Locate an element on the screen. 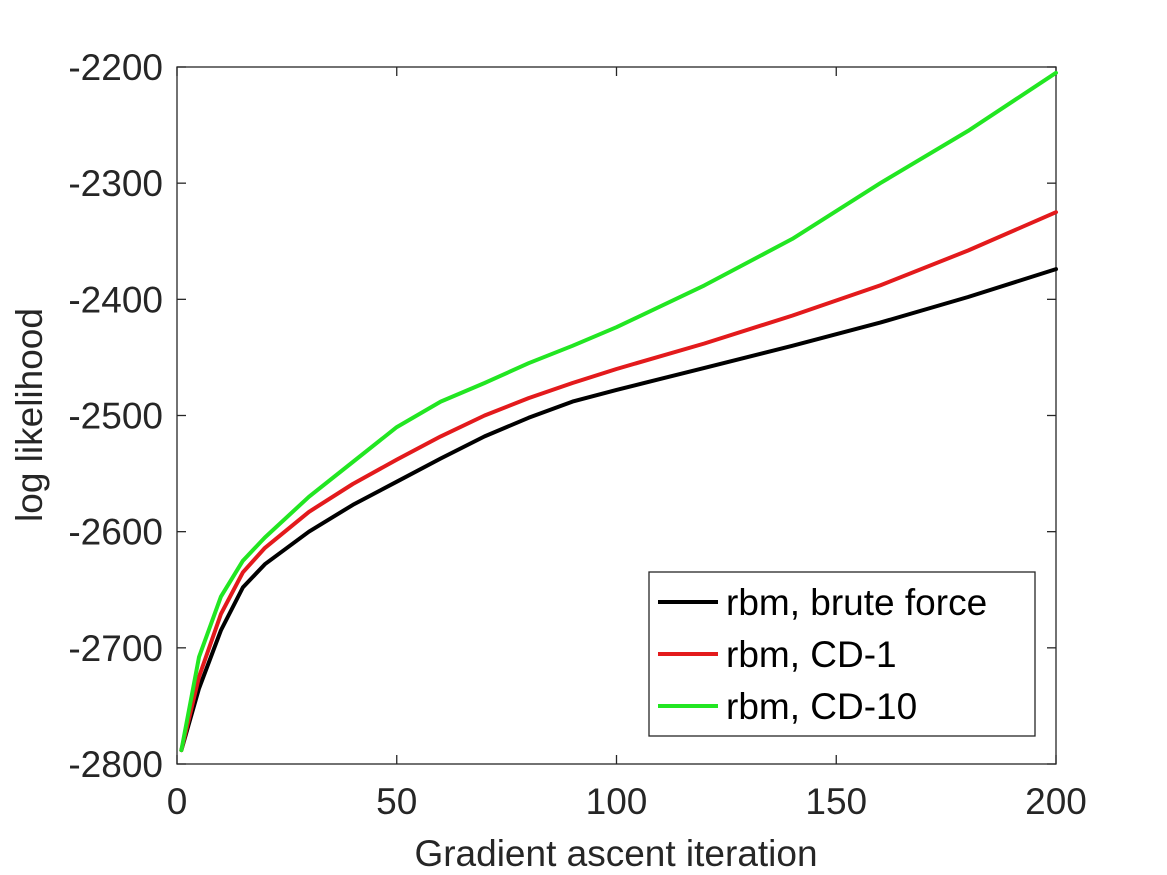  y-tick-label: -2200 is located at coordinates (115, 67).